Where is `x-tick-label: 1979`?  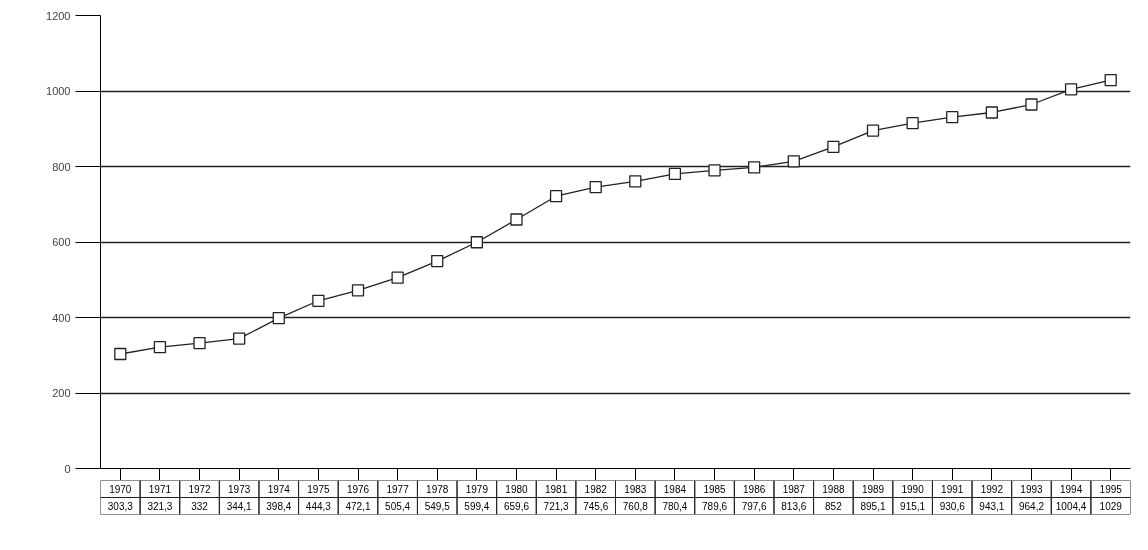 x-tick-label: 1979 is located at coordinates (477, 489).